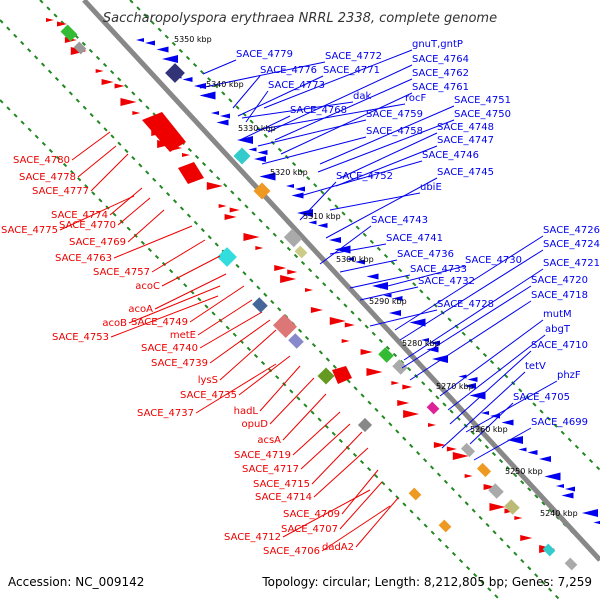  What do you see at coordinates (399, 220) in the screenshot?
I see `gene-label-right: SACE_4743` at bounding box center [399, 220].